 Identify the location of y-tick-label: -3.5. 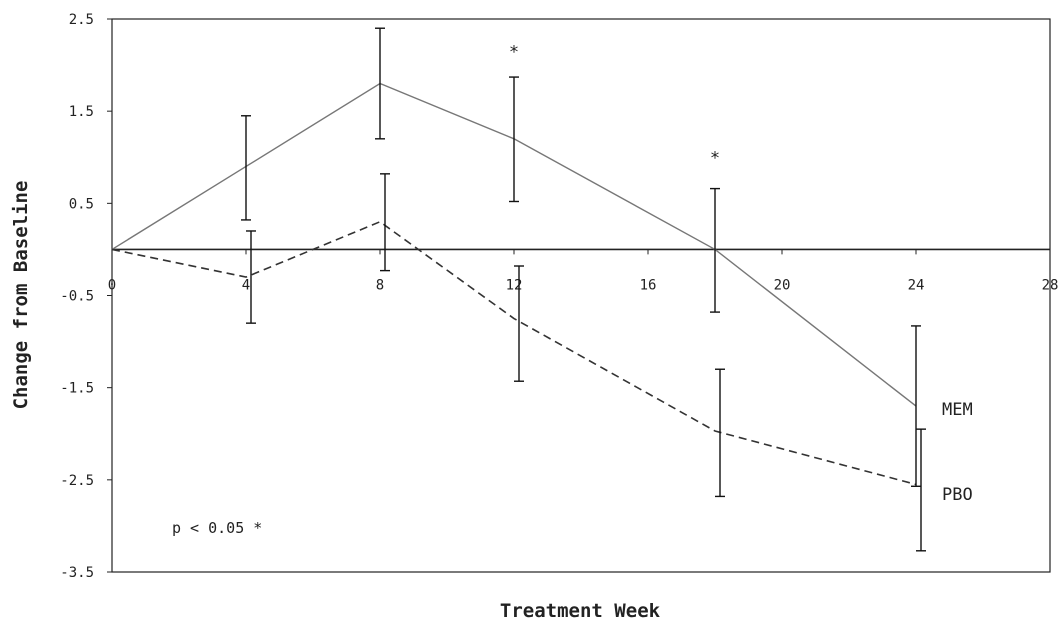
(77, 573).